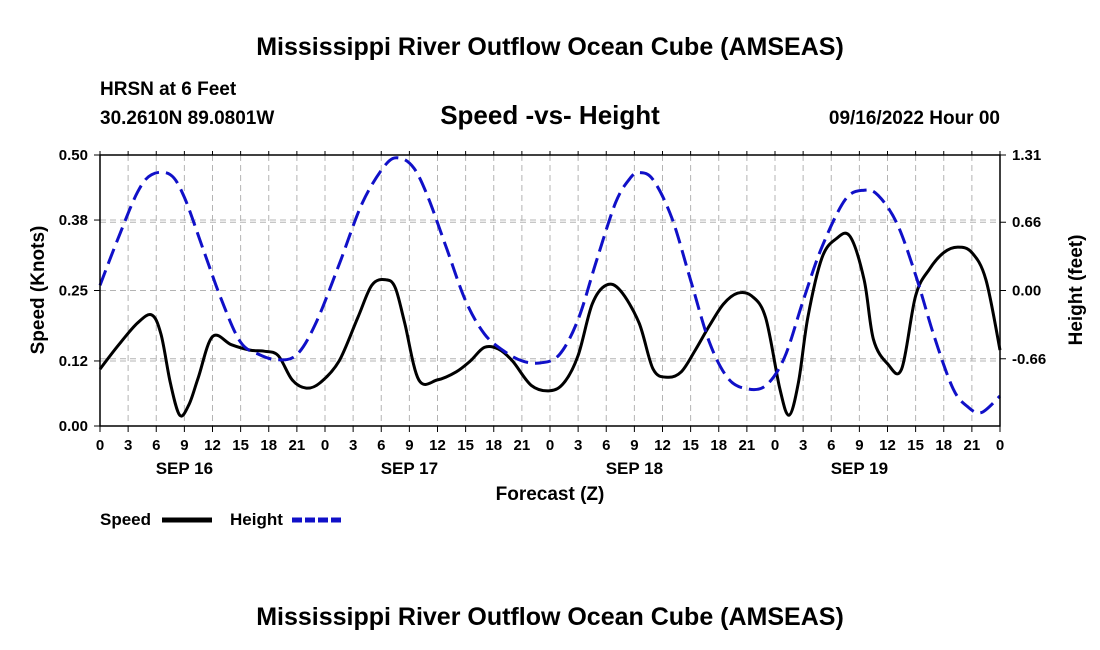 This screenshot has height=650, width=1100. What do you see at coordinates (73, 291) in the screenshot?
I see `y-tick-label: 0.25` at bounding box center [73, 291].